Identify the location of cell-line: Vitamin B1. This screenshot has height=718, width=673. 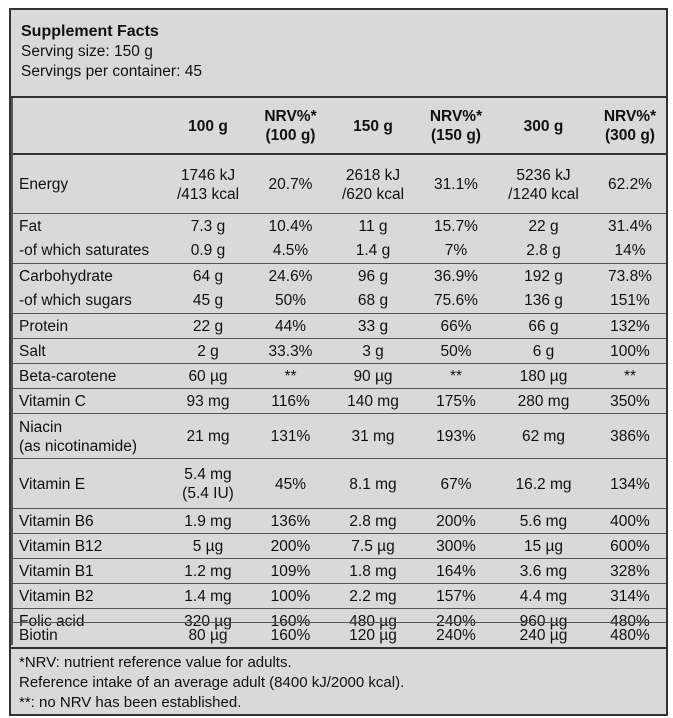
(56, 571).